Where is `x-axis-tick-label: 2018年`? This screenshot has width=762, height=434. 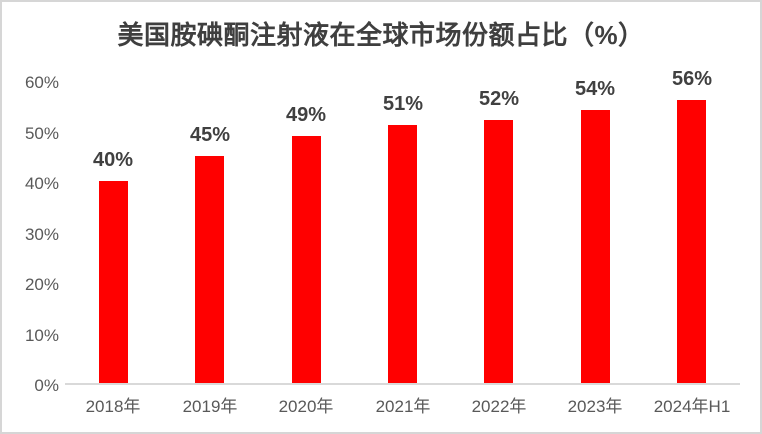 x-axis-tick-label: 2018年 is located at coordinates (113, 406).